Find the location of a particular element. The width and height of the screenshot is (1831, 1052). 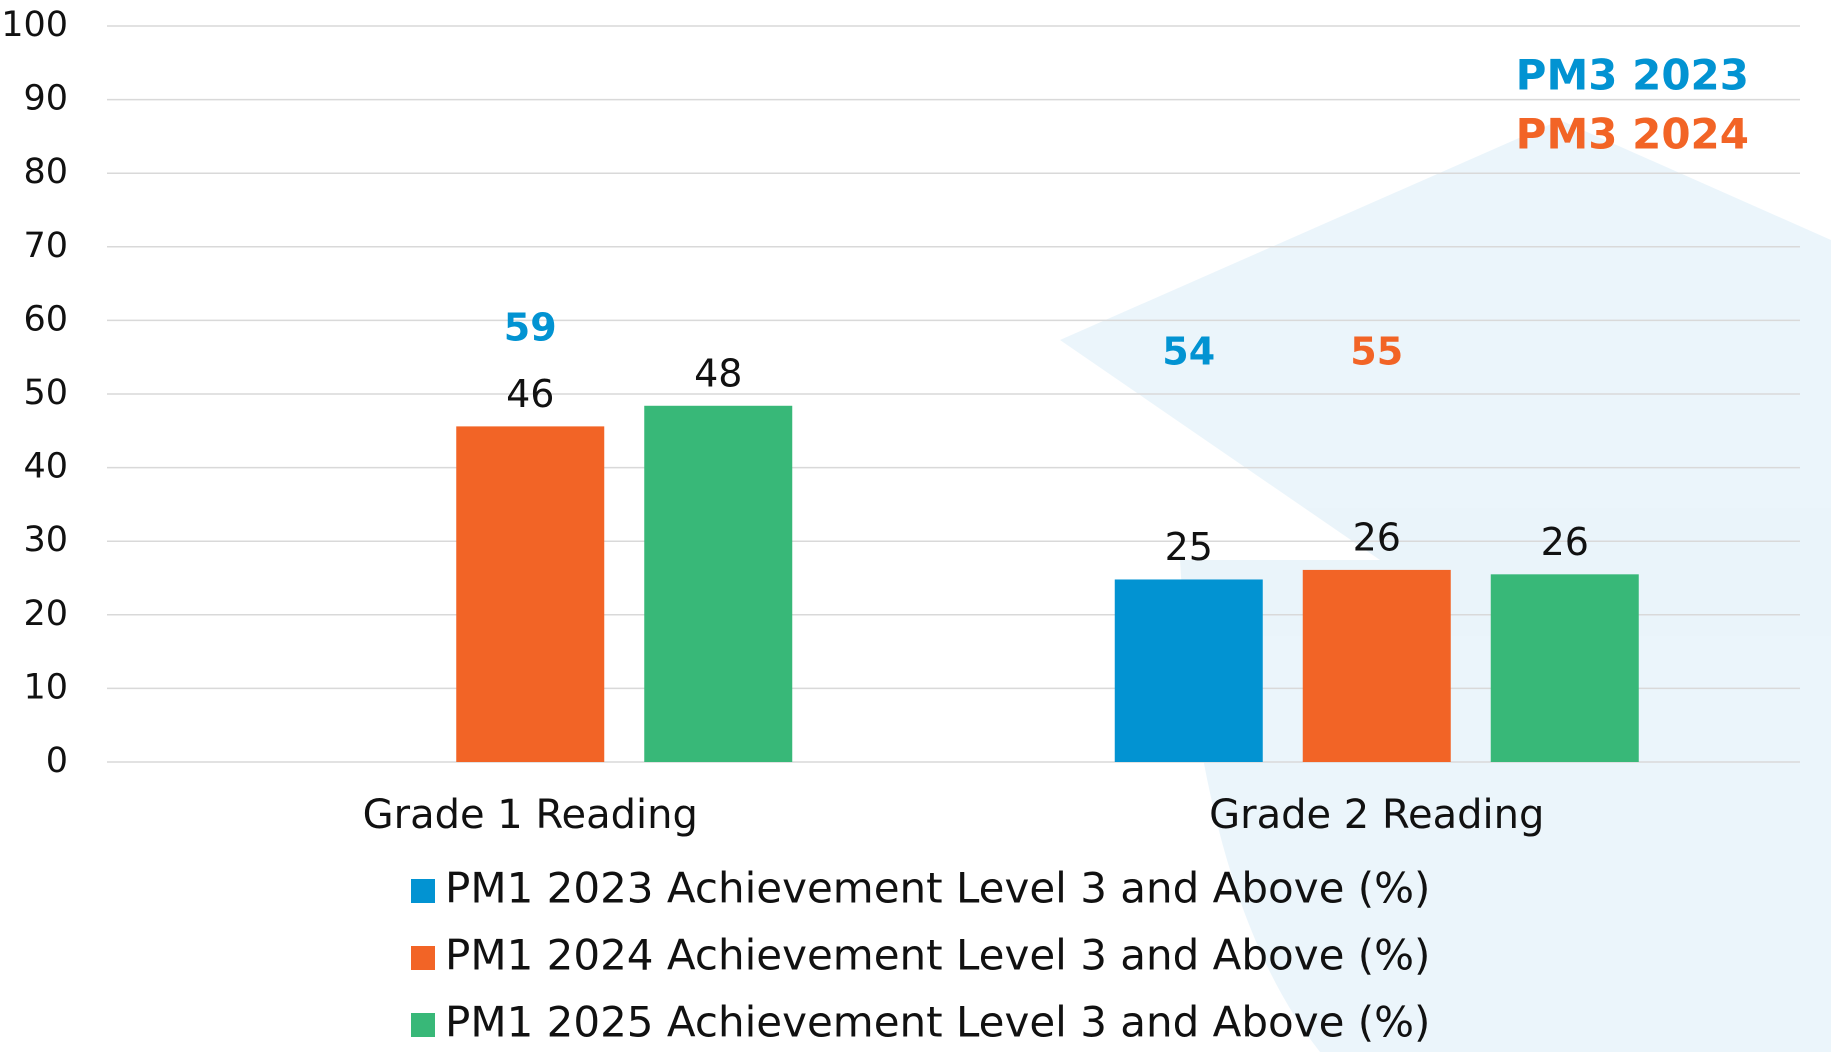

y-tick-label: 100 is located at coordinates (34, 25).